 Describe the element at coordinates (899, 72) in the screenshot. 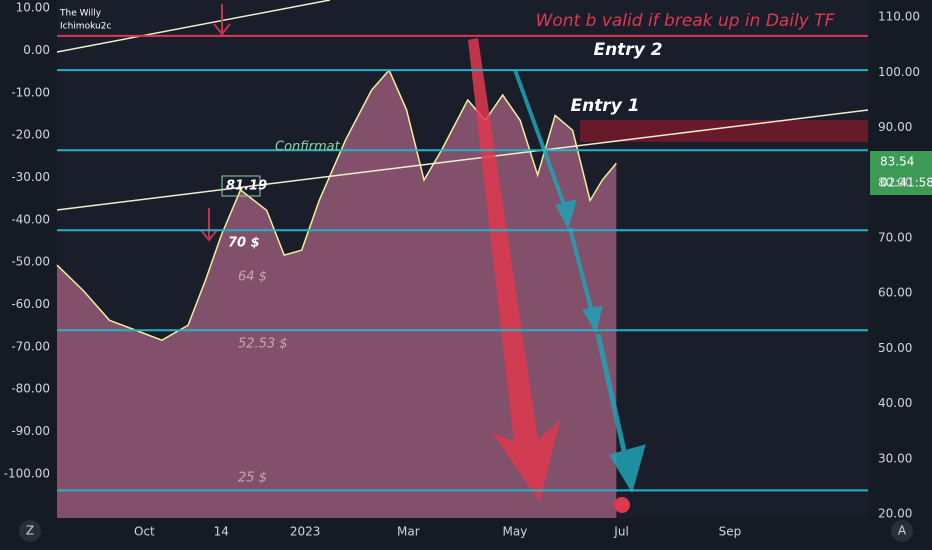

I see `y2-tick-label: 100.00` at that location.